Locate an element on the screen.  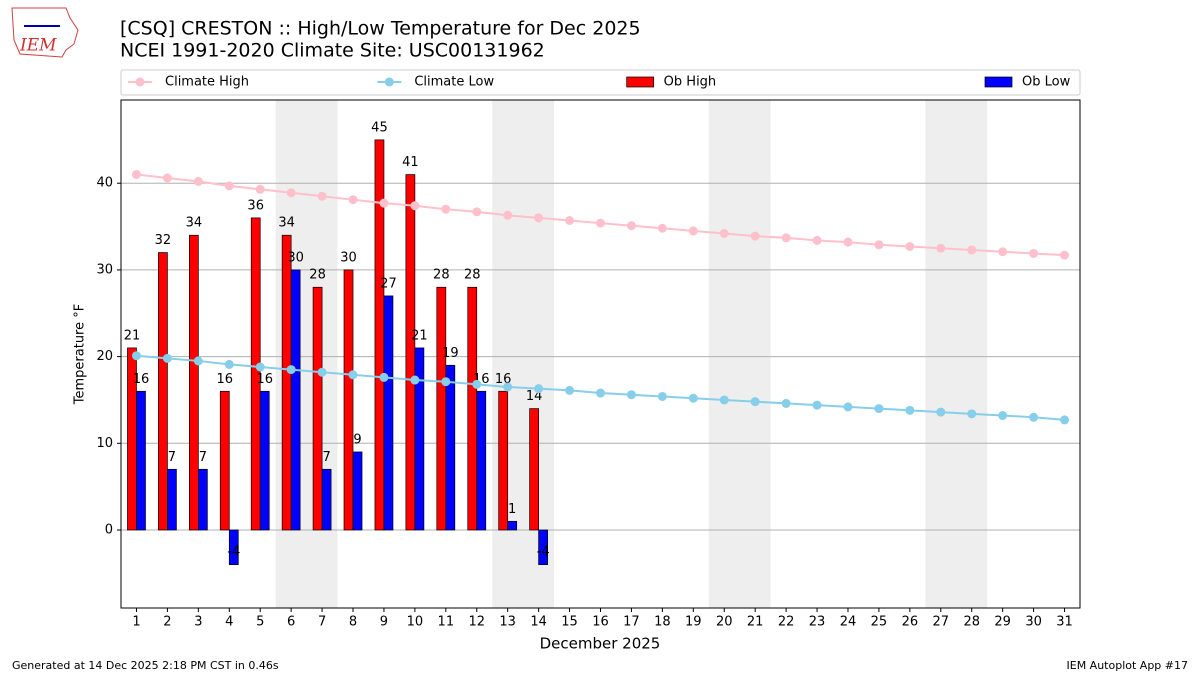
data-label: 16 is located at coordinates (264, 379).